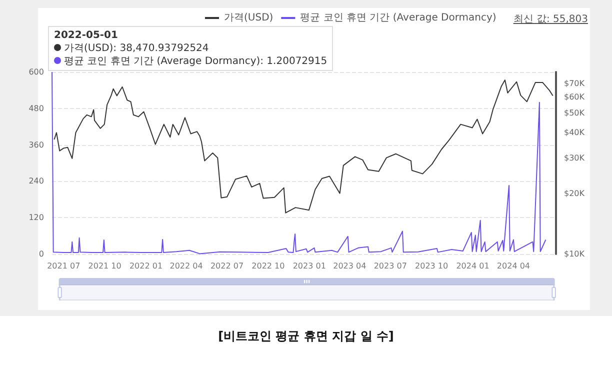 This screenshot has width=612, height=375. Describe the element at coordinates (36, 181) in the screenshot. I see `y-tick-label: 240` at that location.